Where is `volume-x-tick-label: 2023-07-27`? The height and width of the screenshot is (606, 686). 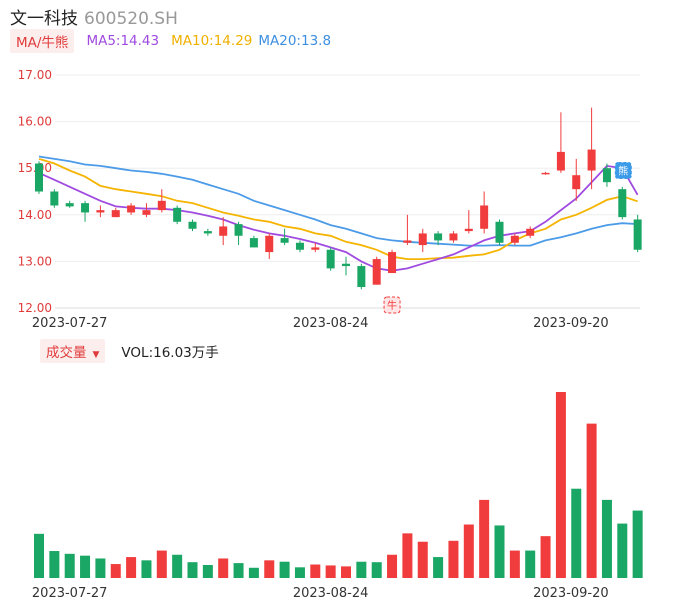
volume-x-tick-label: 2023-07-27 is located at coordinates (70, 593).